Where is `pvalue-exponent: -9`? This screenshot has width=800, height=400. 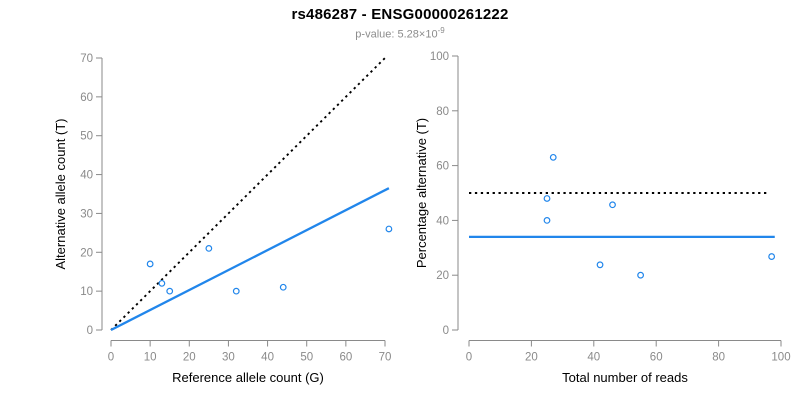
pvalue-exponent: -9 is located at coordinates (441, 30).